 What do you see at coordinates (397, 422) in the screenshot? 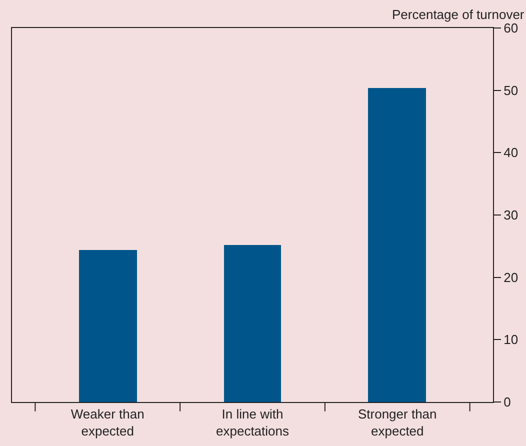
I see `x-tick-label: Stronger than expected` at bounding box center [397, 422].